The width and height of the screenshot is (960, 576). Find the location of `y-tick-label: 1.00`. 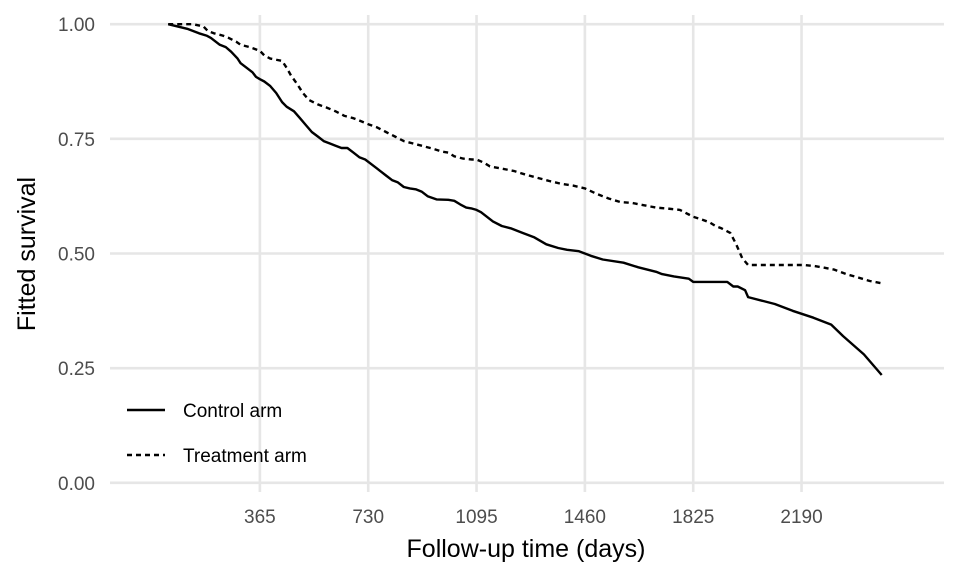

y-tick-label: 1.00 is located at coordinates (76, 25).